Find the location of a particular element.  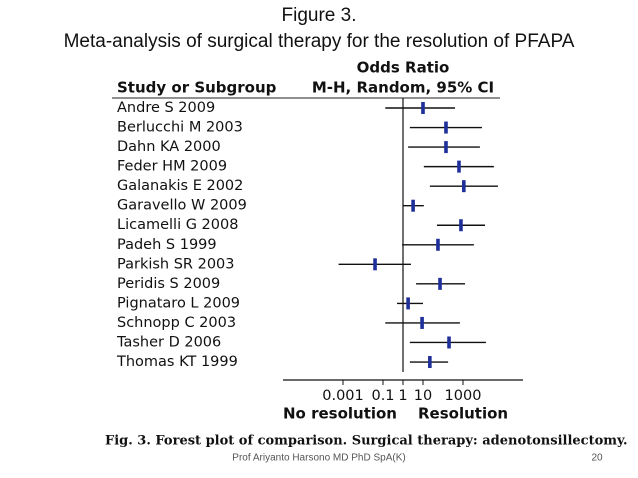

study-label: Schnopp C 2003 is located at coordinates (176, 323).